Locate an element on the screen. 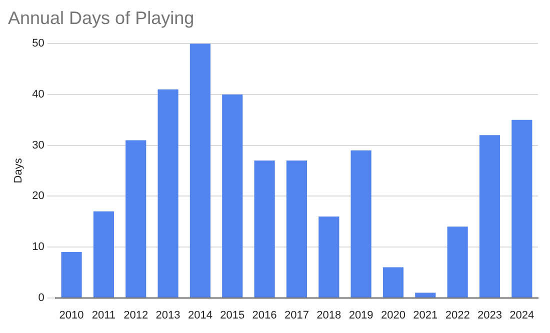  y-tick-label: 40 is located at coordinates (38, 94).